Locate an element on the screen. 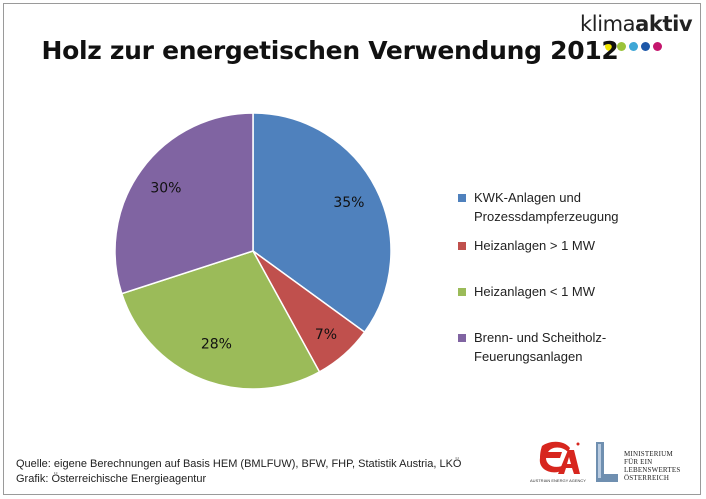 The height and width of the screenshot is (499, 706). legend-label: Brenn- und Scheitholz- Feuerungsanlagen is located at coordinates (540, 347).